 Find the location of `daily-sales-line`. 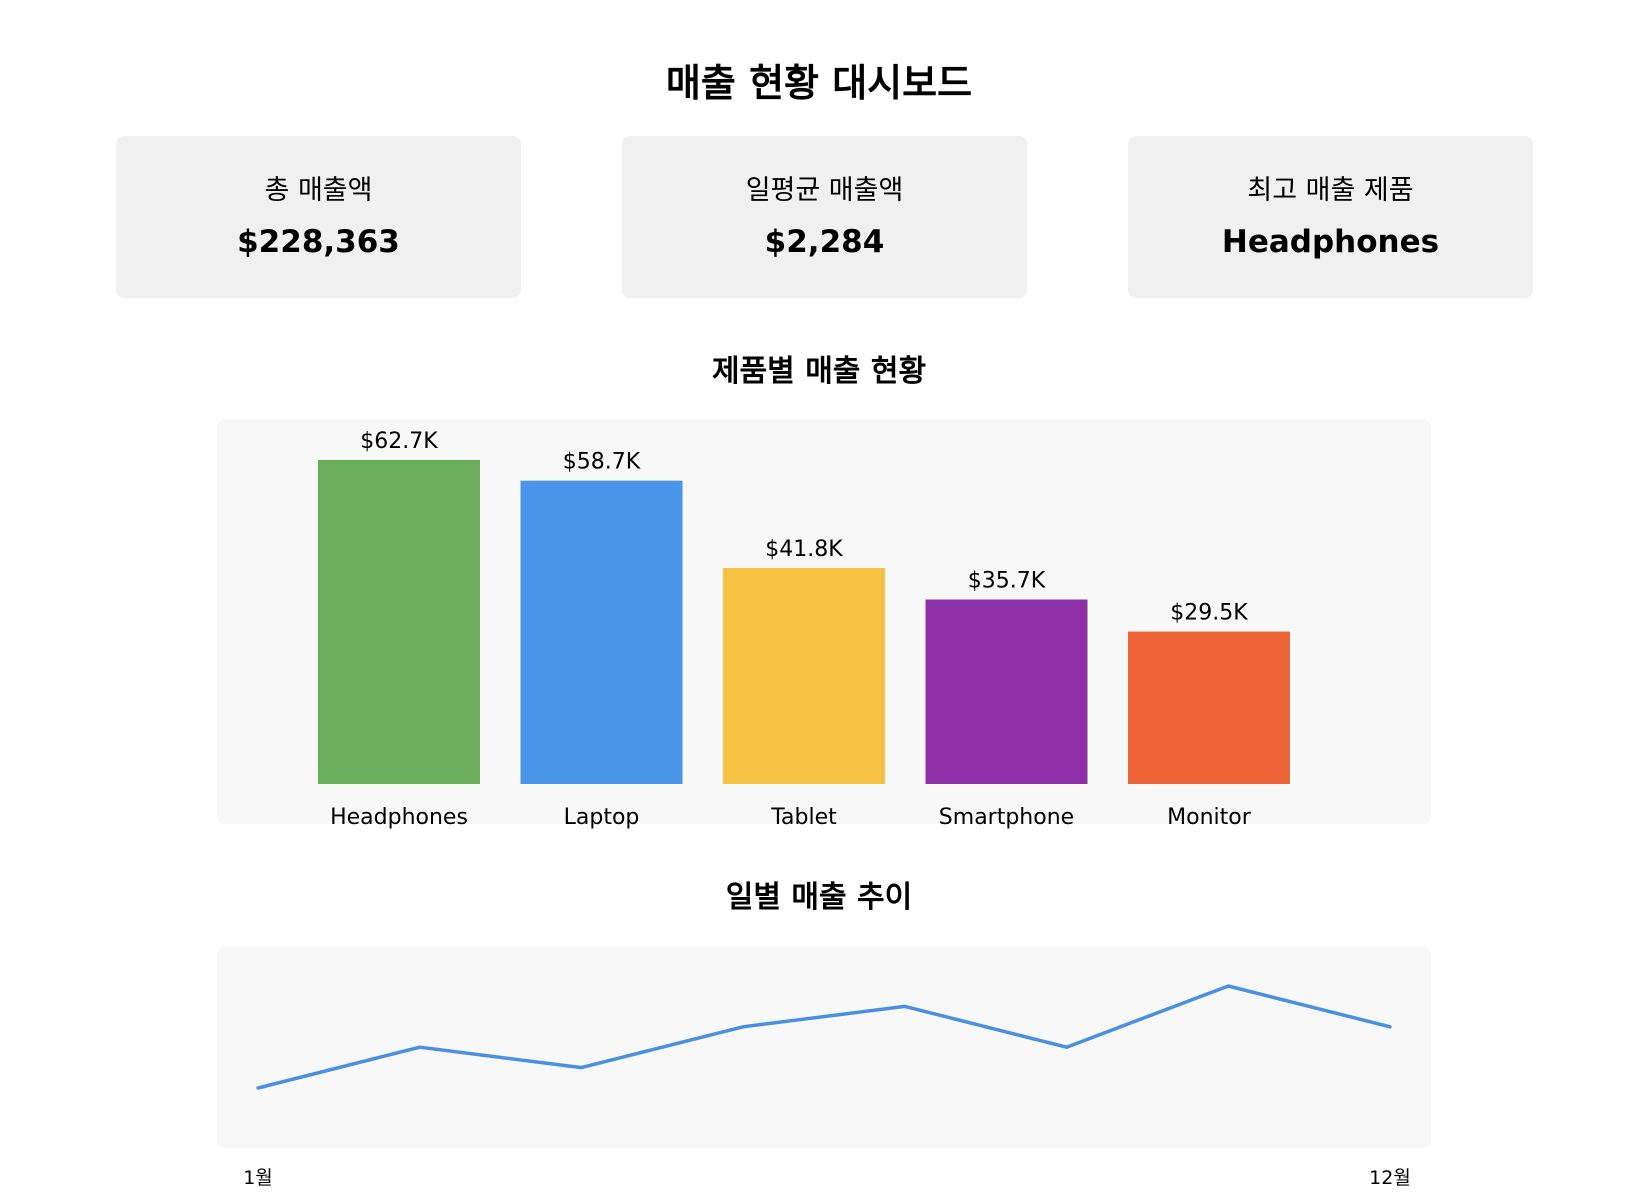

daily-sales-line is located at coordinates (824, 1037).